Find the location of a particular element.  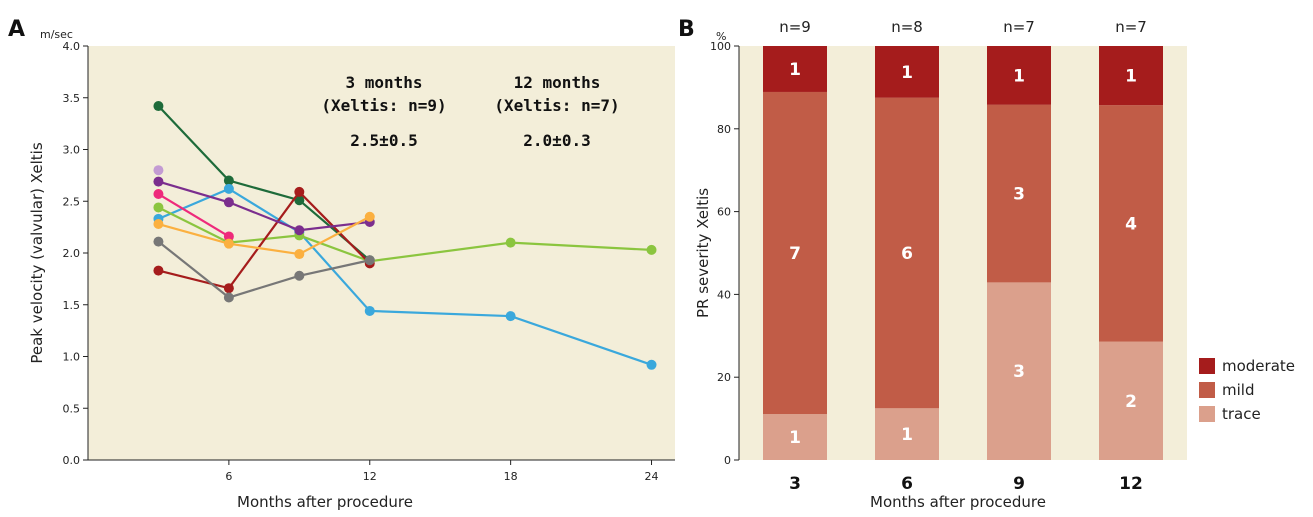

panel-a-x-axis-title: Months after procedure is located at coordinates (325, 502).